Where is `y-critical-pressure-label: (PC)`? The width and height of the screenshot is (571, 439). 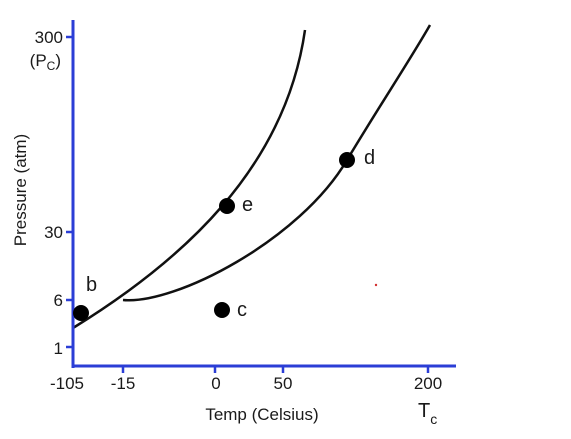
y-critical-pressure-label: (PC) is located at coordinates (45, 62).